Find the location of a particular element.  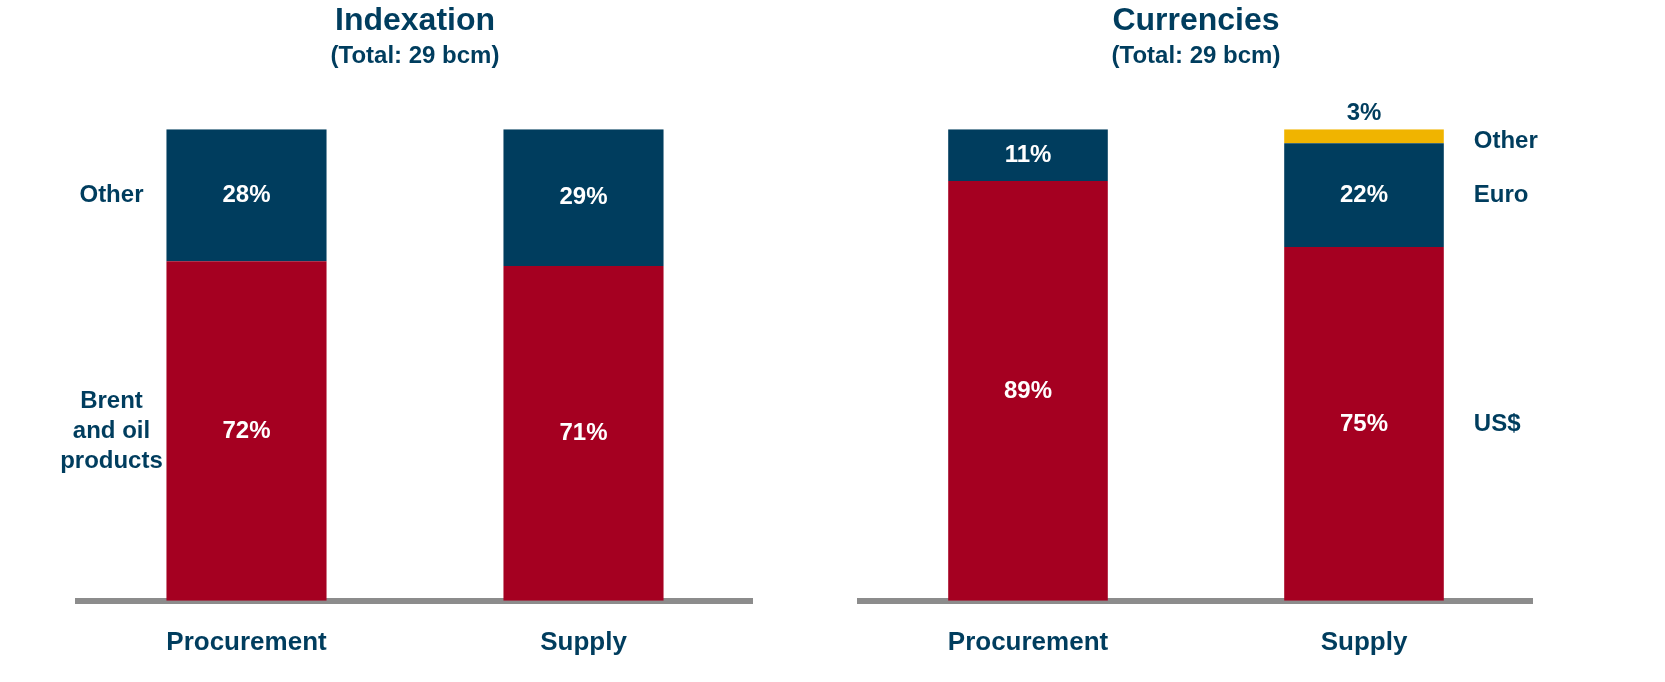

data-label: 29% is located at coordinates (583, 196).